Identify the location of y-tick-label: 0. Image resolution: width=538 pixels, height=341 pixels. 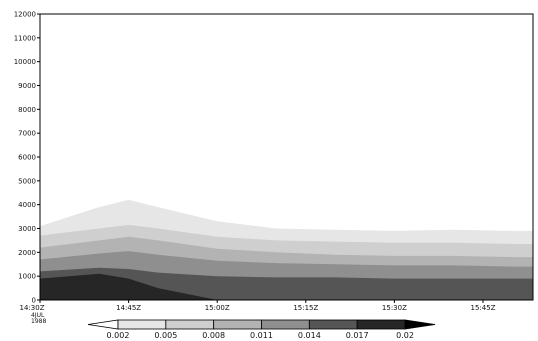
(34, 301).